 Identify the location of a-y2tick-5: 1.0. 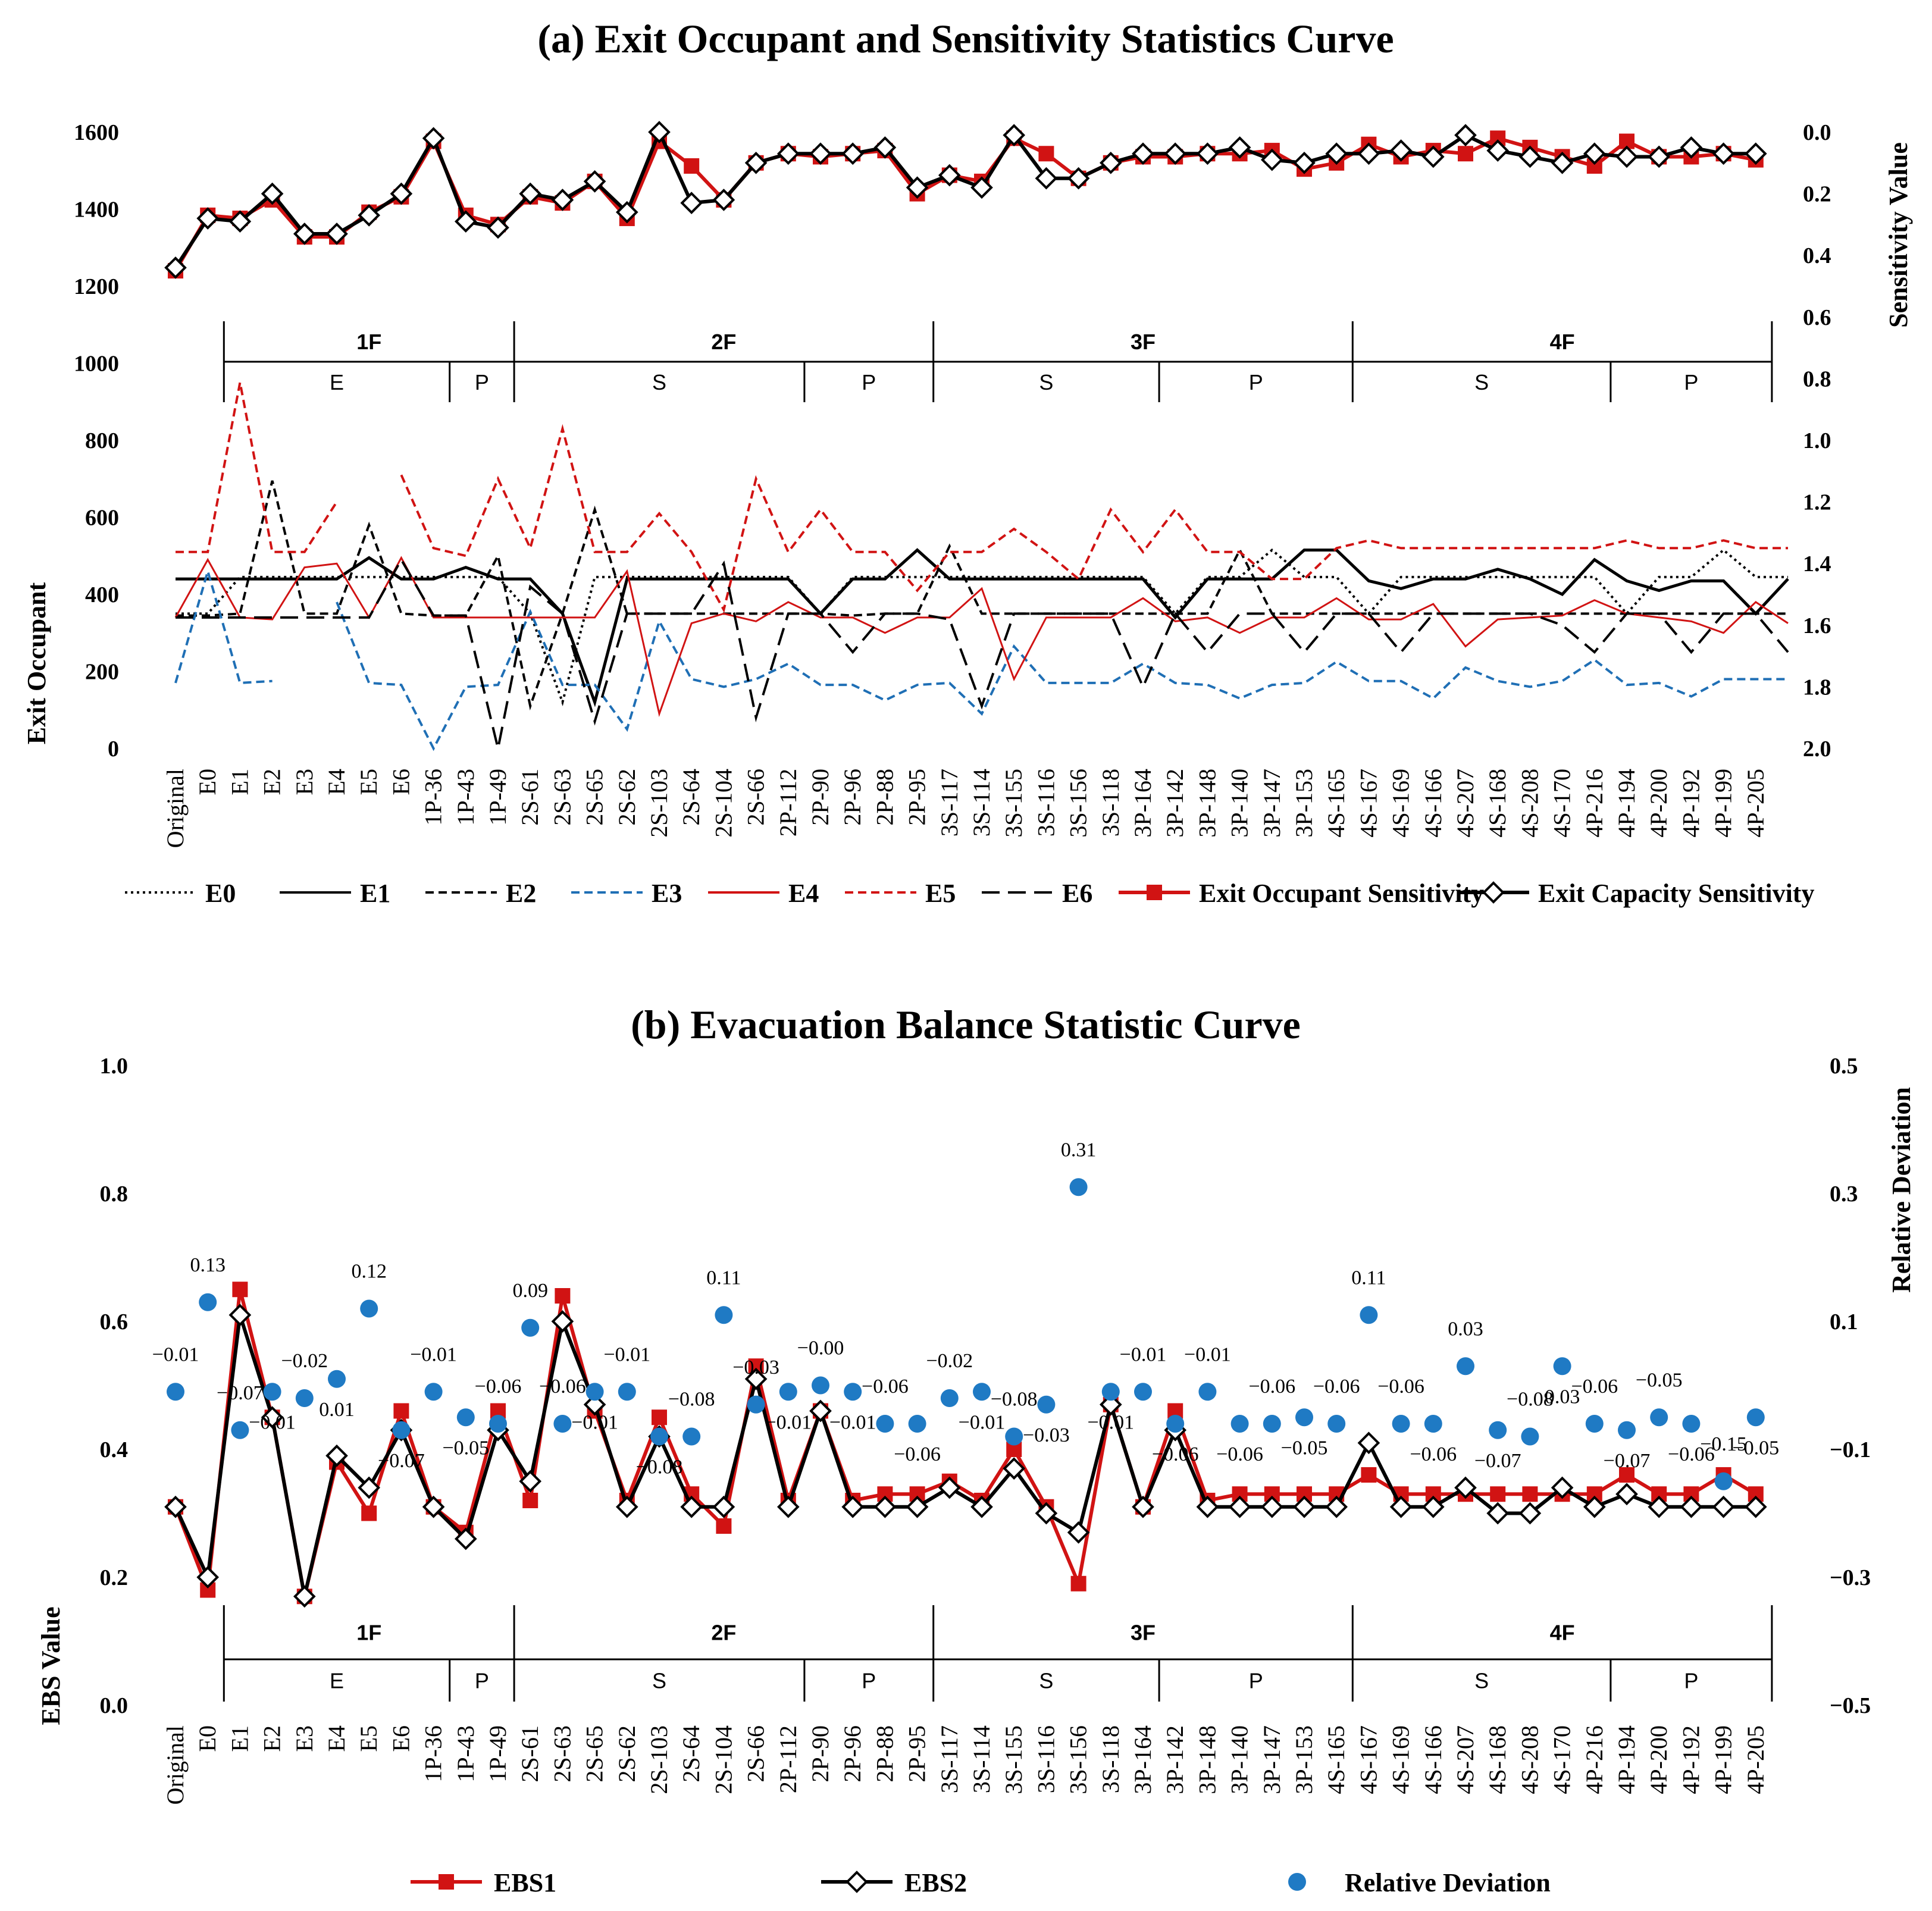
(1817, 441).